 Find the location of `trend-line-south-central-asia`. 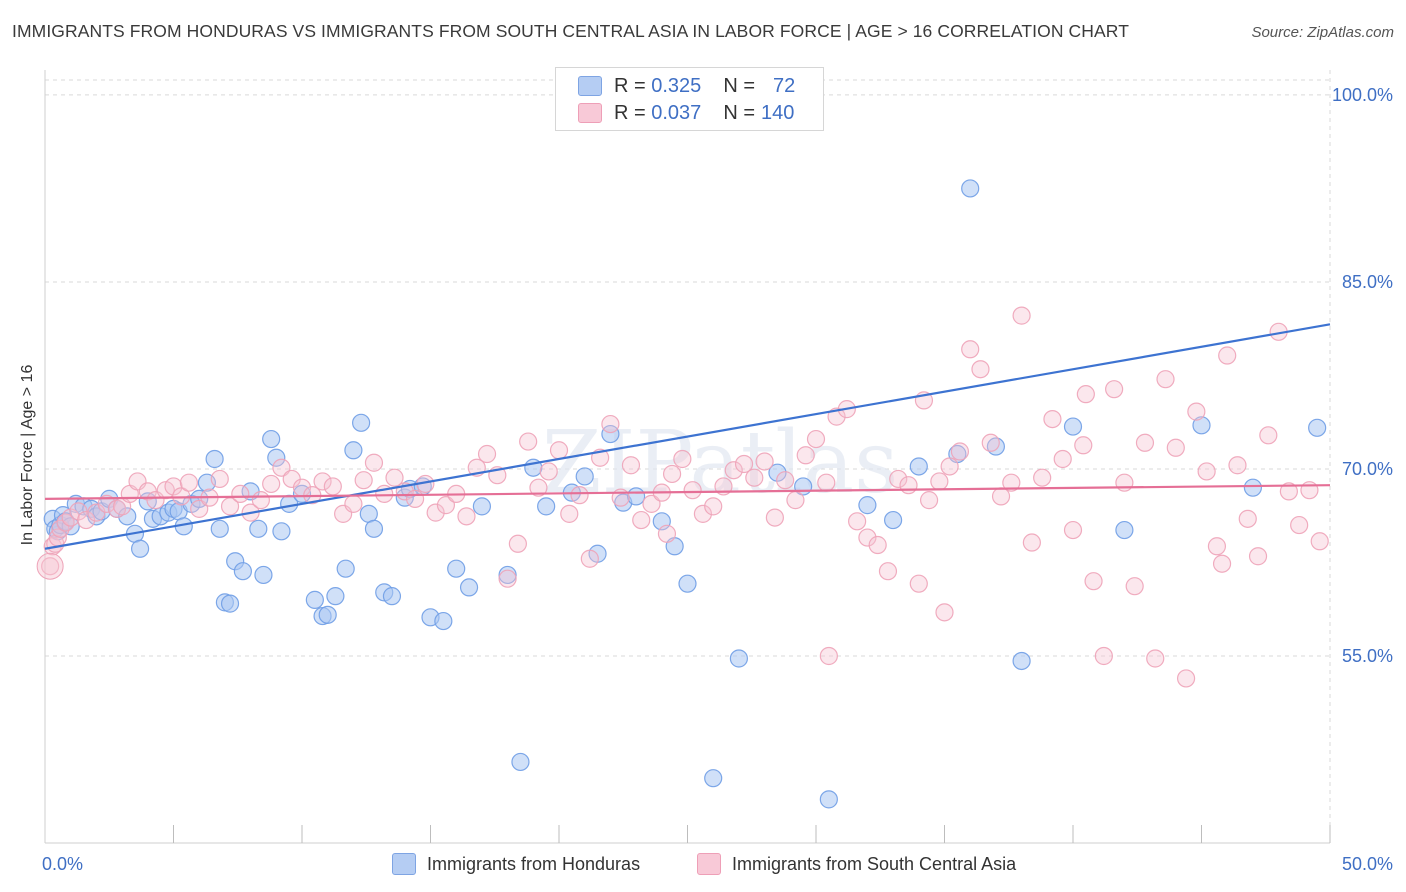

trend-line-south-central-asia is located at coordinates (687, 492).